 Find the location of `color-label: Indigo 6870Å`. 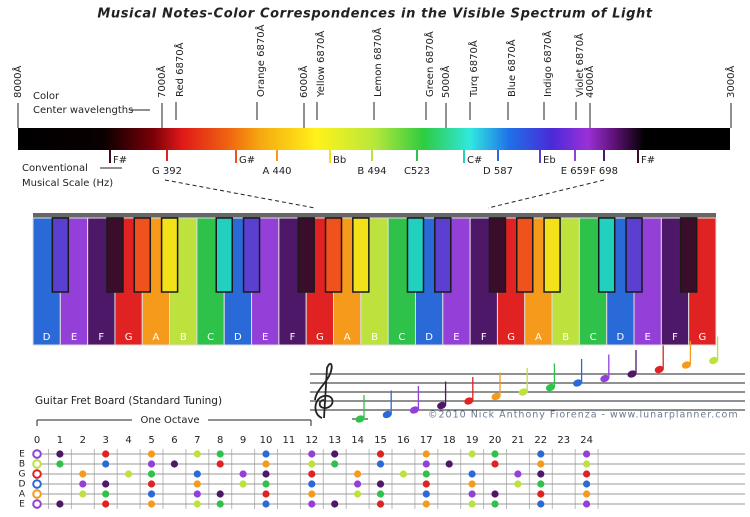

color-label: Indigo 6870Å is located at coordinates (547, 63).